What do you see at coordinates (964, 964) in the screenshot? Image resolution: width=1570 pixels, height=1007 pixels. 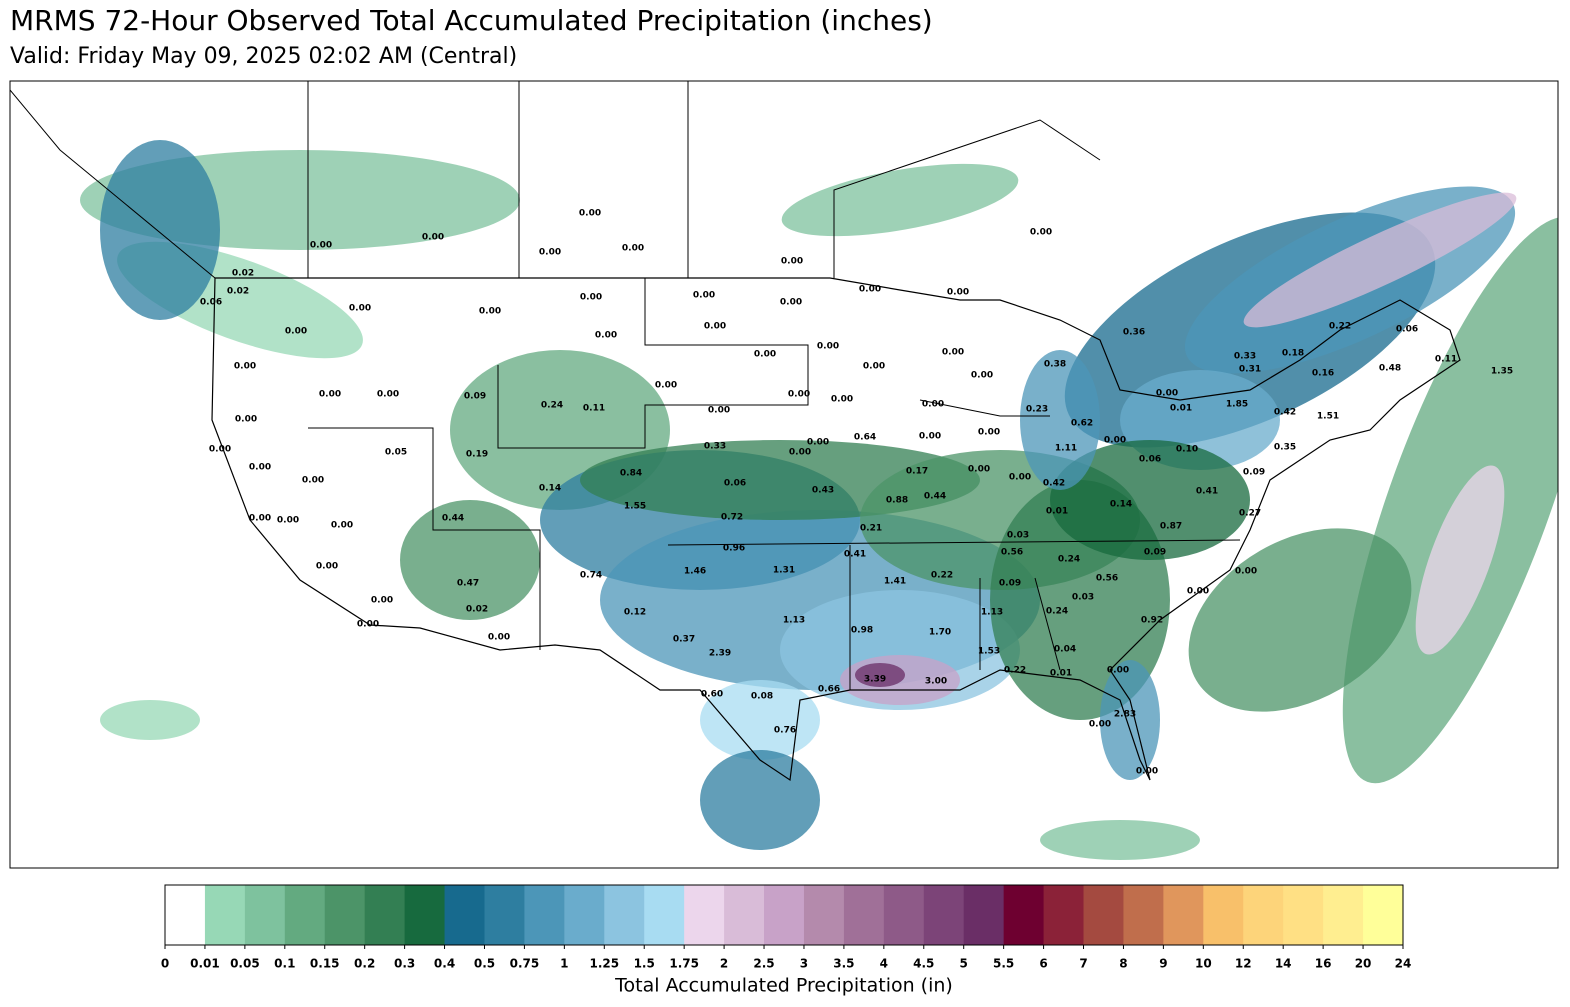 I see `colorbar-tick-label: 5` at bounding box center [964, 964].